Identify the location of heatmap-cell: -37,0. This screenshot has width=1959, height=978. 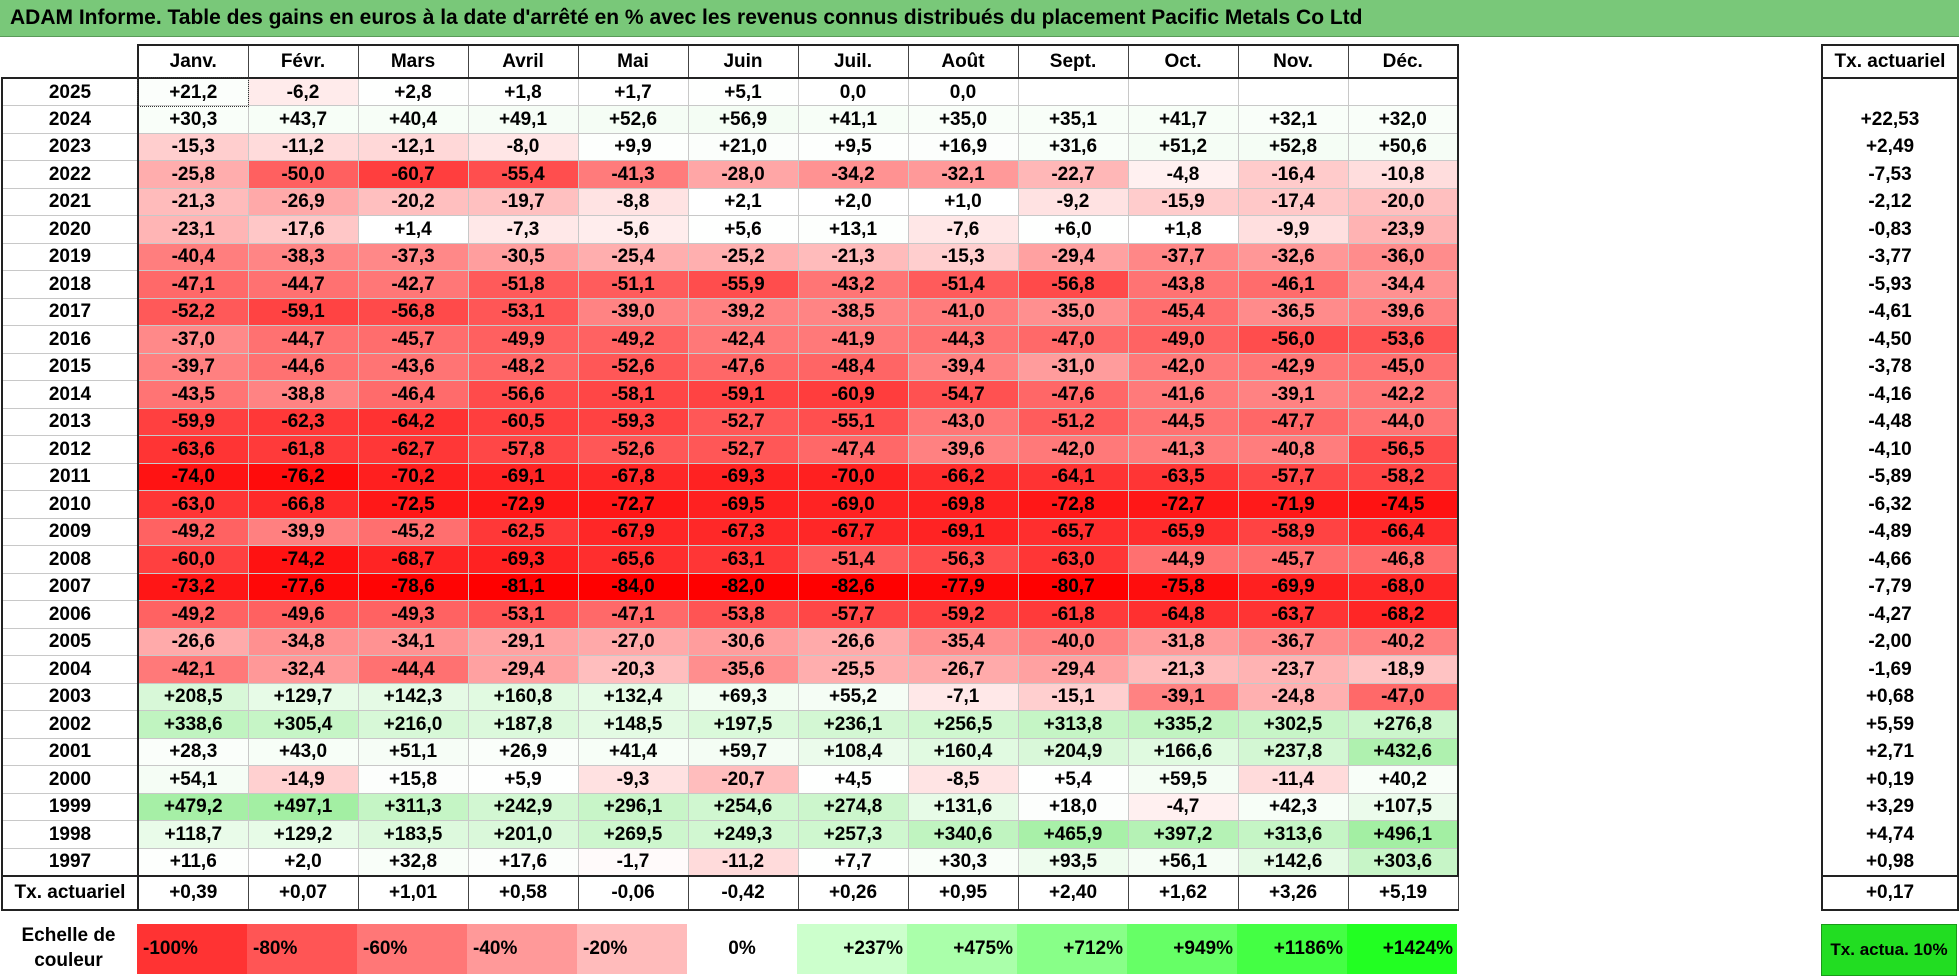
(193, 339).